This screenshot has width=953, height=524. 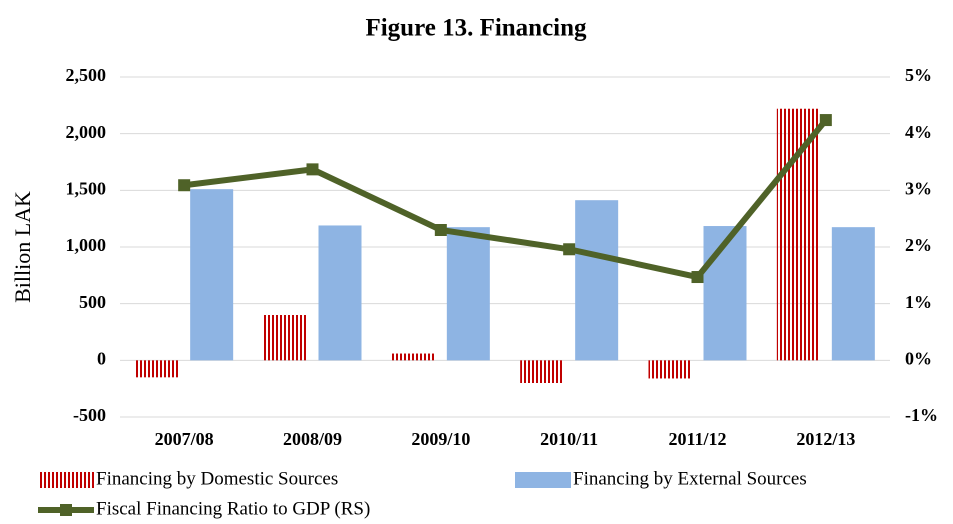 I want to click on y2-tick-label: 0%, so click(x=918, y=358).